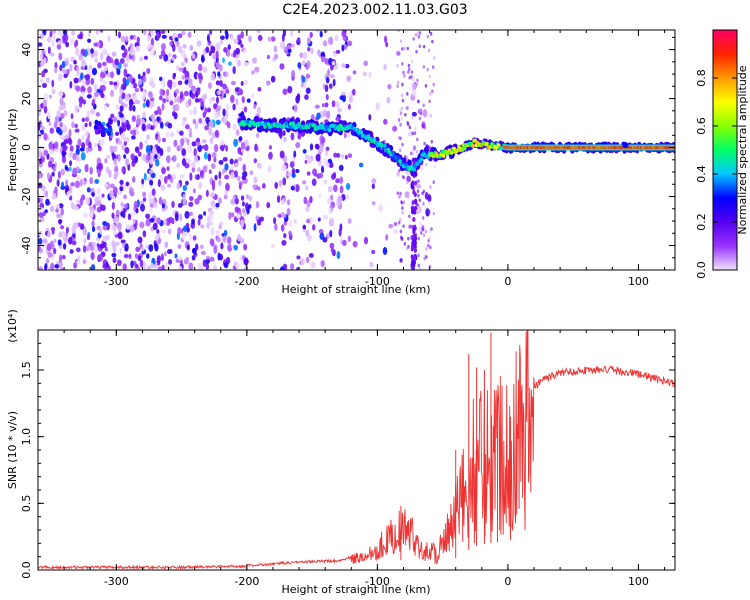 This screenshot has width=750, height=600. What do you see at coordinates (26, 246) in the screenshot?
I see `spectrogram-y-tick-label: -40` at bounding box center [26, 246].